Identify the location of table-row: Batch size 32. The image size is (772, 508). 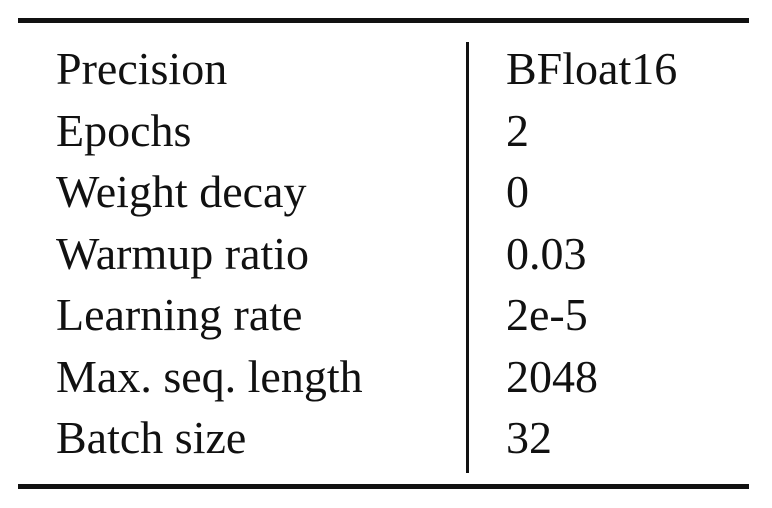
(338, 438).